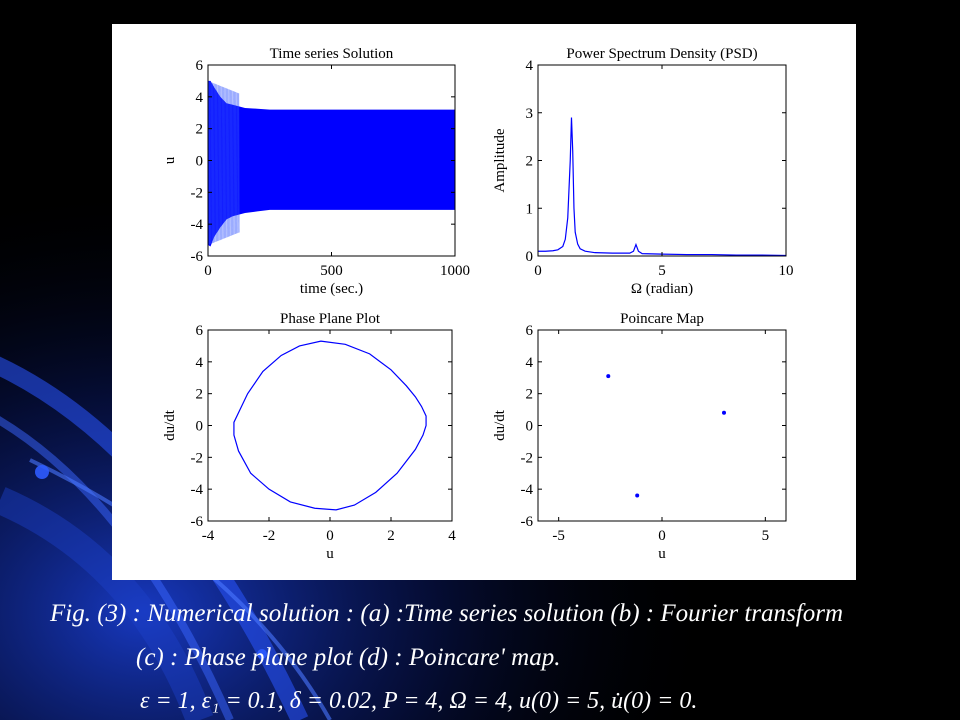 The height and width of the screenshot is (720, 960). What do you see at coordinates (170, 160) in the screenshot?
I see `y-axis-label: u` at bounding box center [170, 160].